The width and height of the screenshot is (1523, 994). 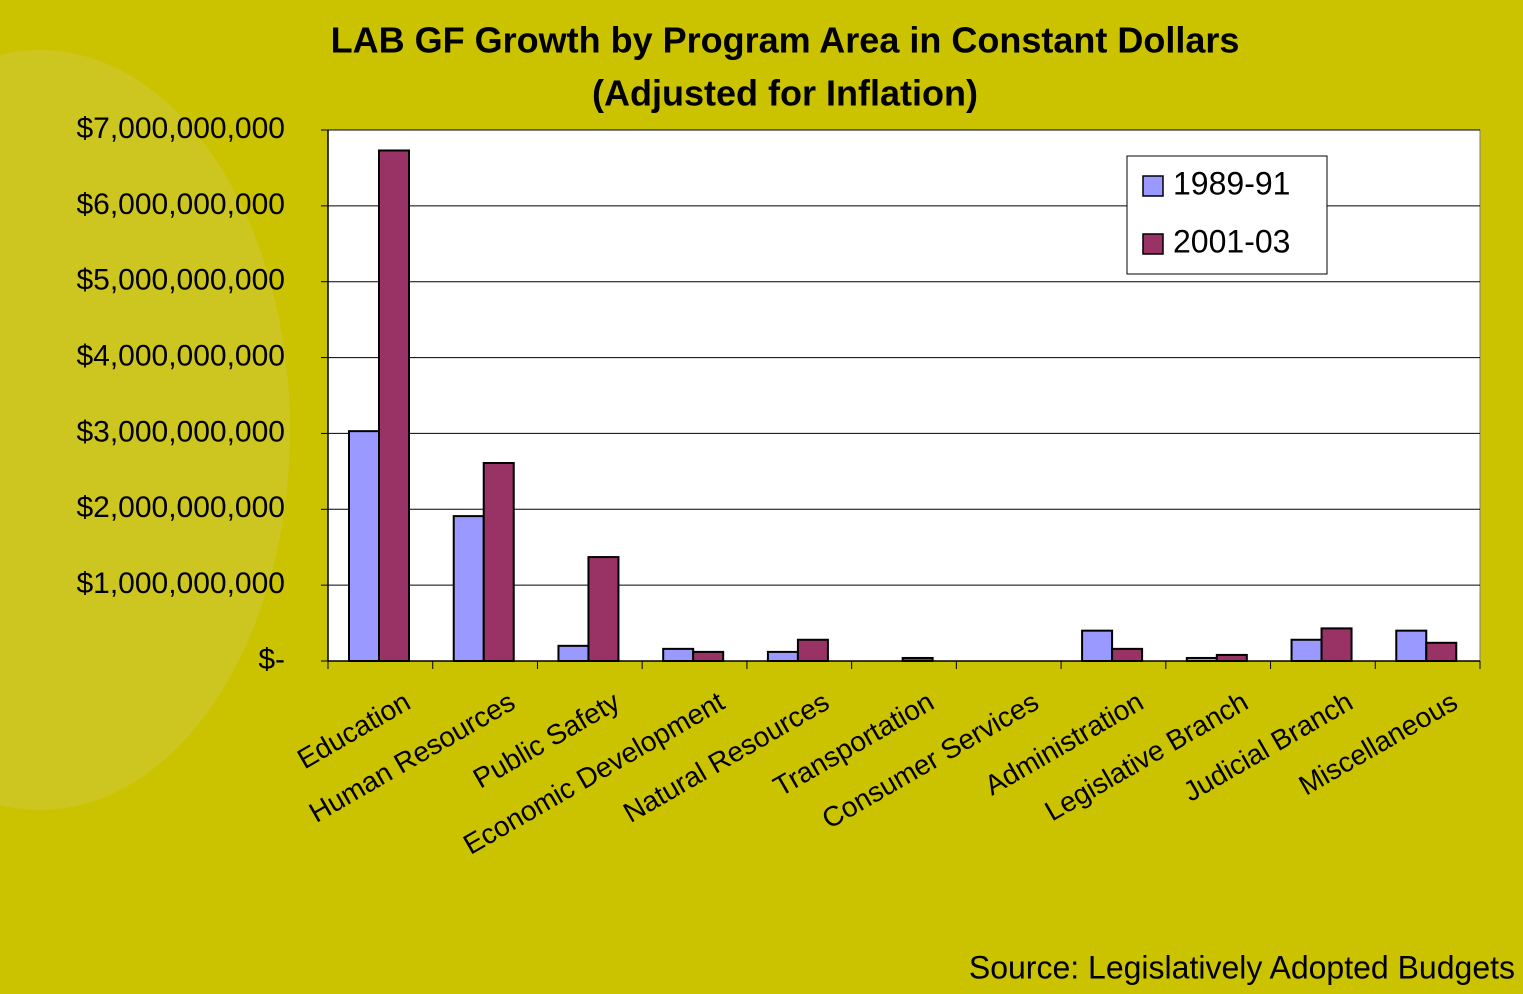 I want to click on y-tick-label: $1,000,000,000, so click(x=180, y=583).